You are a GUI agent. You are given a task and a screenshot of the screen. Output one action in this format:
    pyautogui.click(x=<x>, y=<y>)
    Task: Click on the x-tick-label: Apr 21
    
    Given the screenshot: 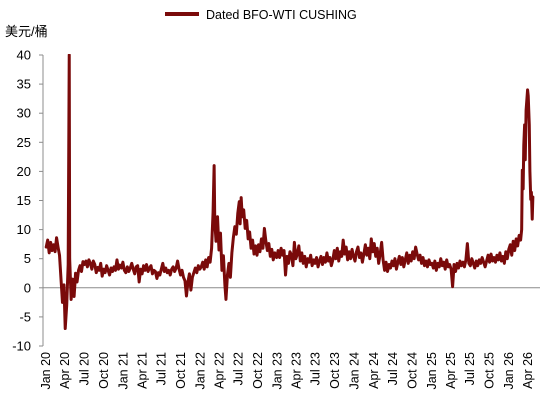 What is the action you would take?
    pyautogui.click(x=142, y=370)
    